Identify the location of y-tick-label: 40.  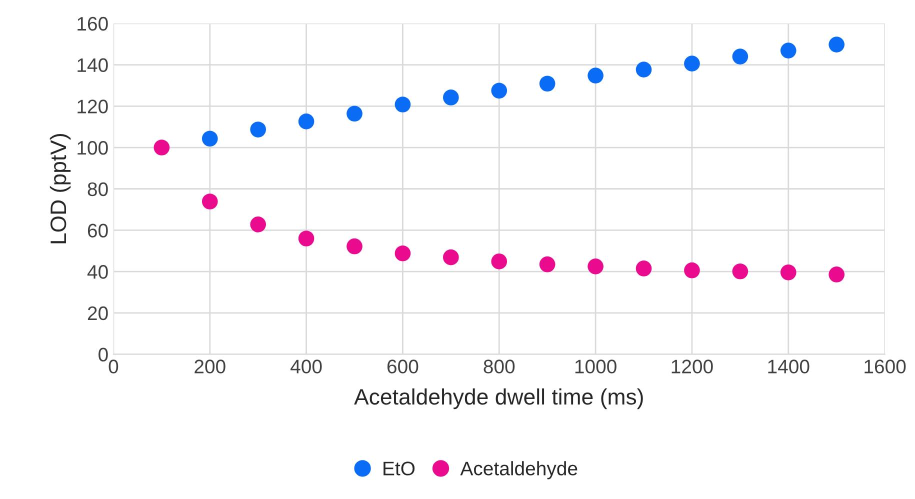
(97, 272).